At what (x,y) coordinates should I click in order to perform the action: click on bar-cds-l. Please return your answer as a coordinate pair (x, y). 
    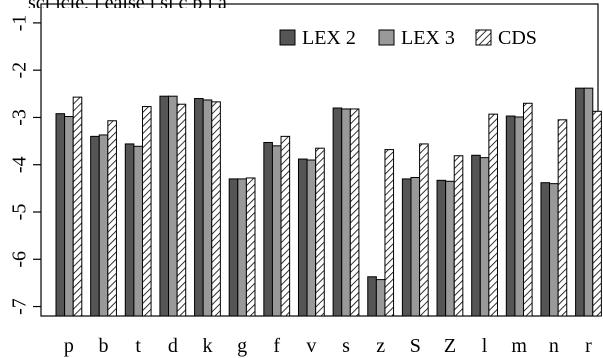
    Looking at the image, I should click on (493, 215).